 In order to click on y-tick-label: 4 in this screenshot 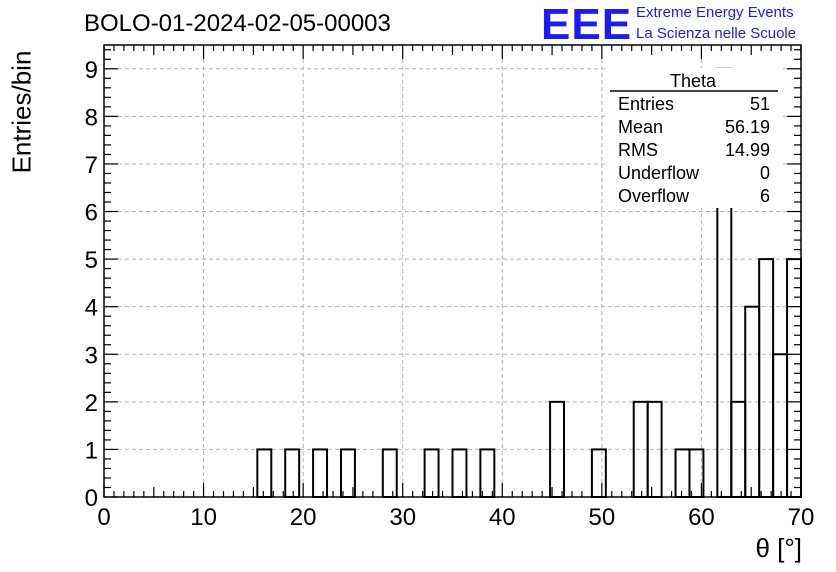, I will do `click(91, 308)`.